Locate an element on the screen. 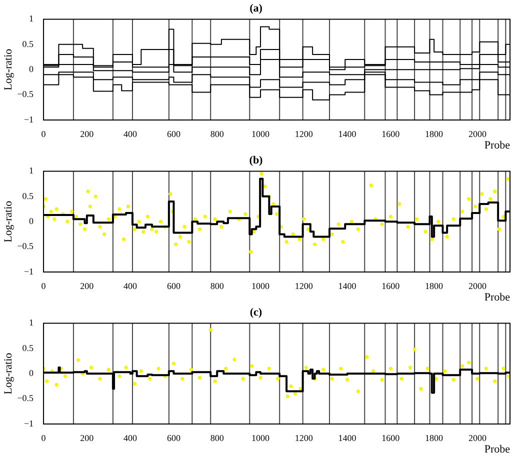  chart-title: (b) is located at coordinates (256, 160).